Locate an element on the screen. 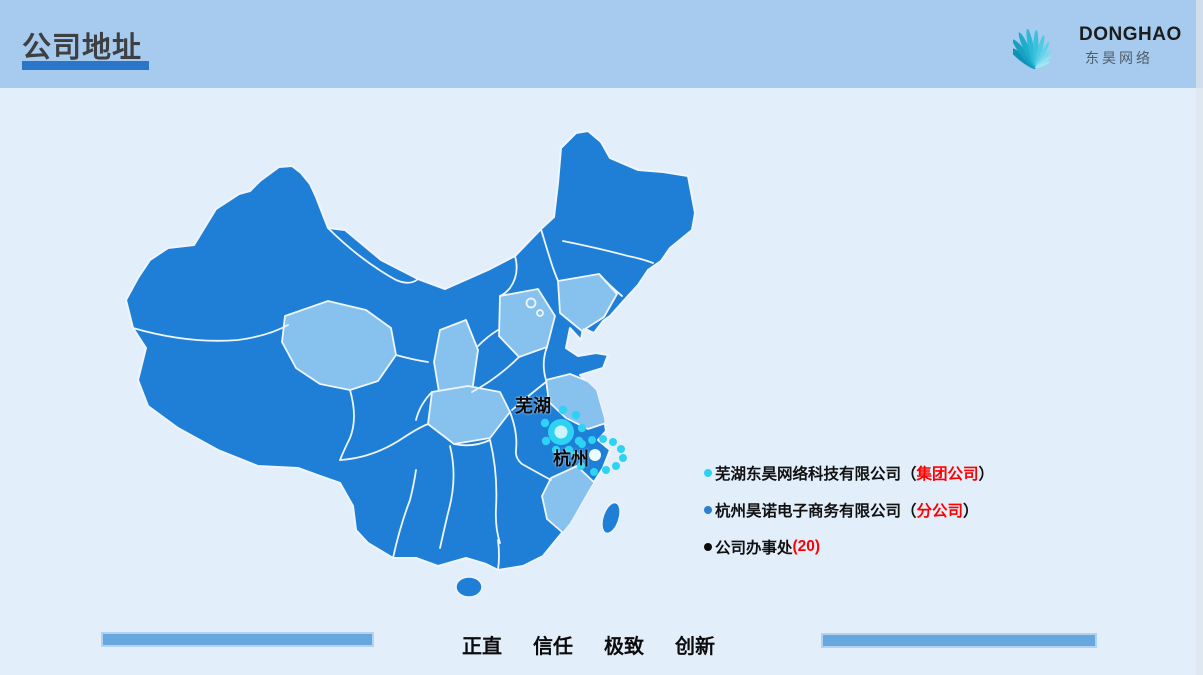 The height and width of the screenshot is (675, 1203). legend-highlight: (20) is located at coordinates (806, 546).